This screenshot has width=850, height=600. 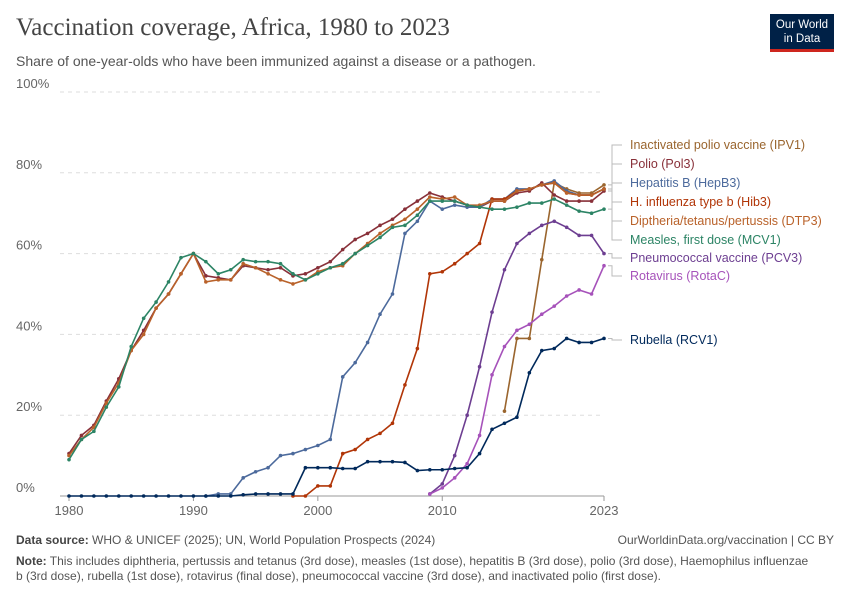 What do you see at coordinates (554, 296) in the screenshot?
I see `series-line` at bounding box center [554, 296].